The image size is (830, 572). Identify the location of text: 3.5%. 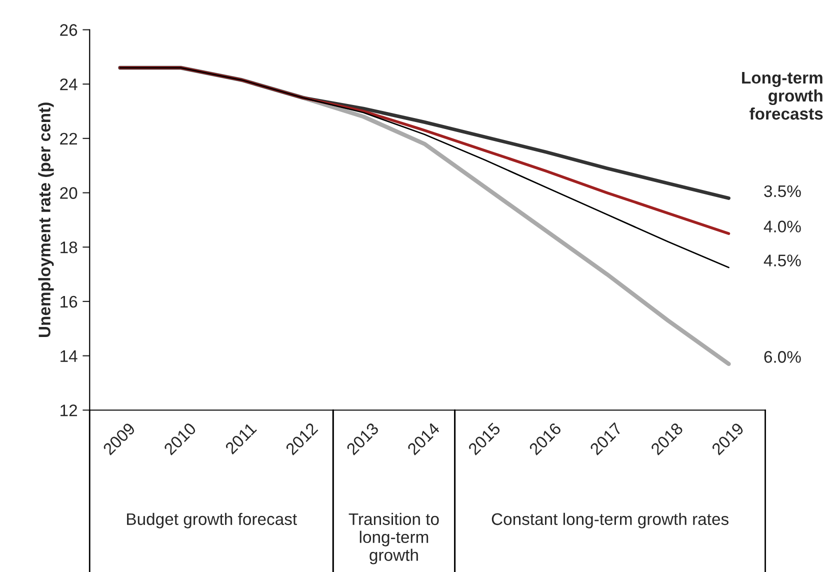
(782, 191).